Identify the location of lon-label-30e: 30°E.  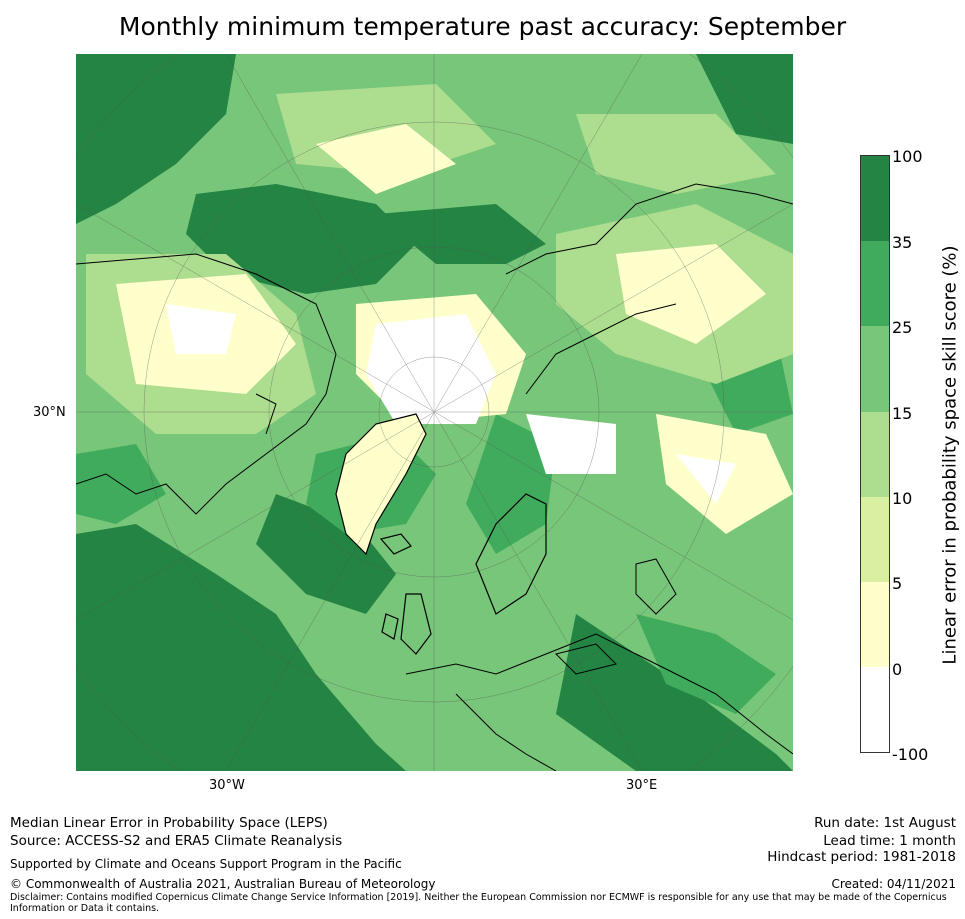
(642, 785).